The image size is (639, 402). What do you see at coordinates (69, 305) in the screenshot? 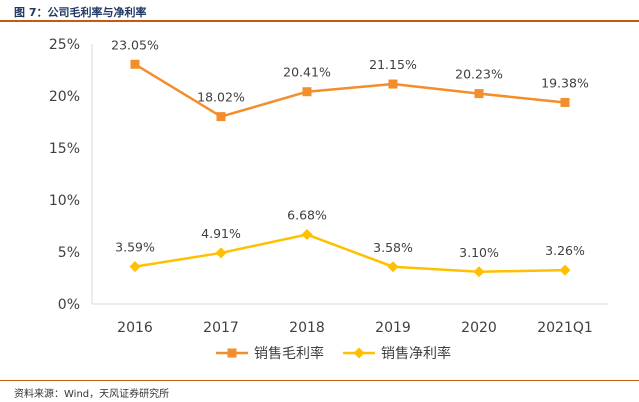
I see `y-tick-label: 0%` at bounding box center [69, 305].